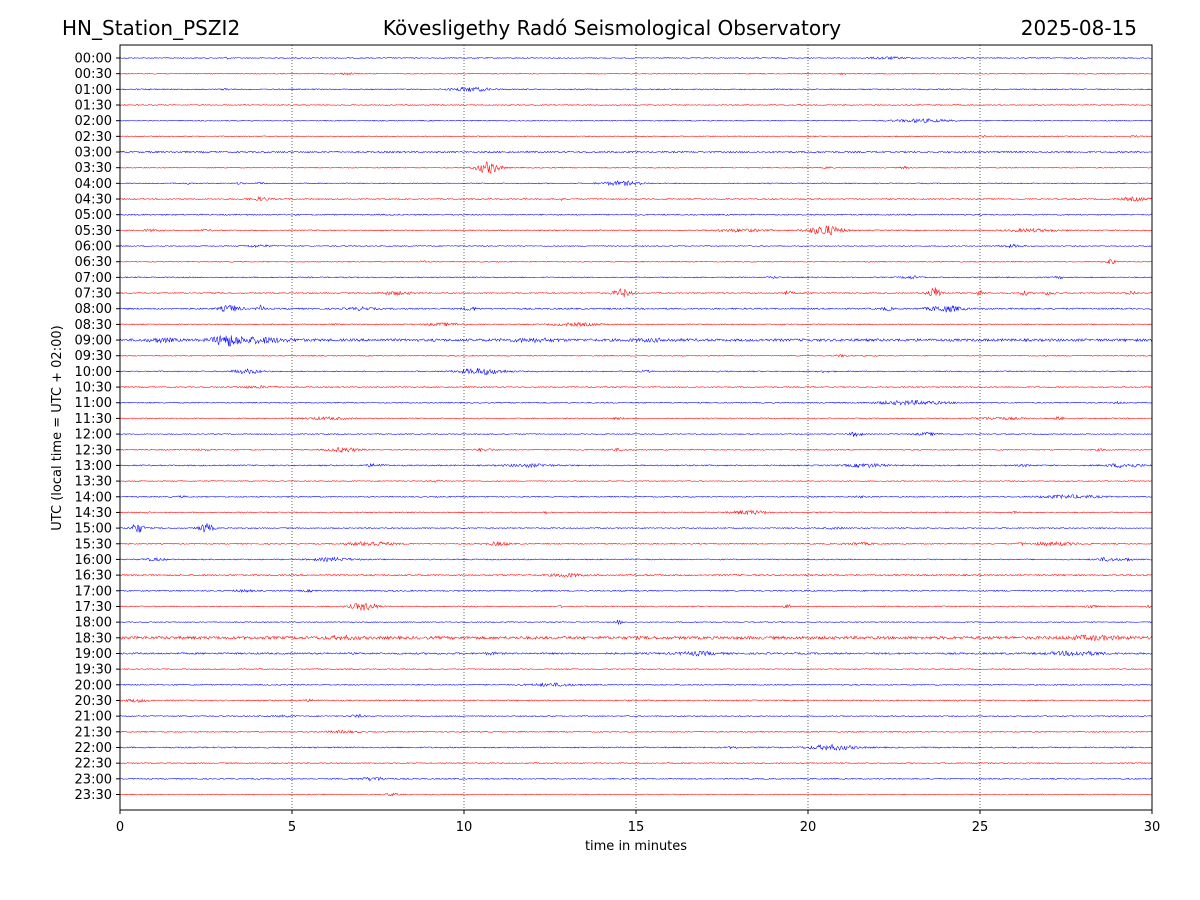 Image resolution: width=1200 pixels, height=900 pixels. What do you see at coordinates (464, 827) in the screenshot?
I see `x-tick-label: 10` at bounding box center [464, 827].